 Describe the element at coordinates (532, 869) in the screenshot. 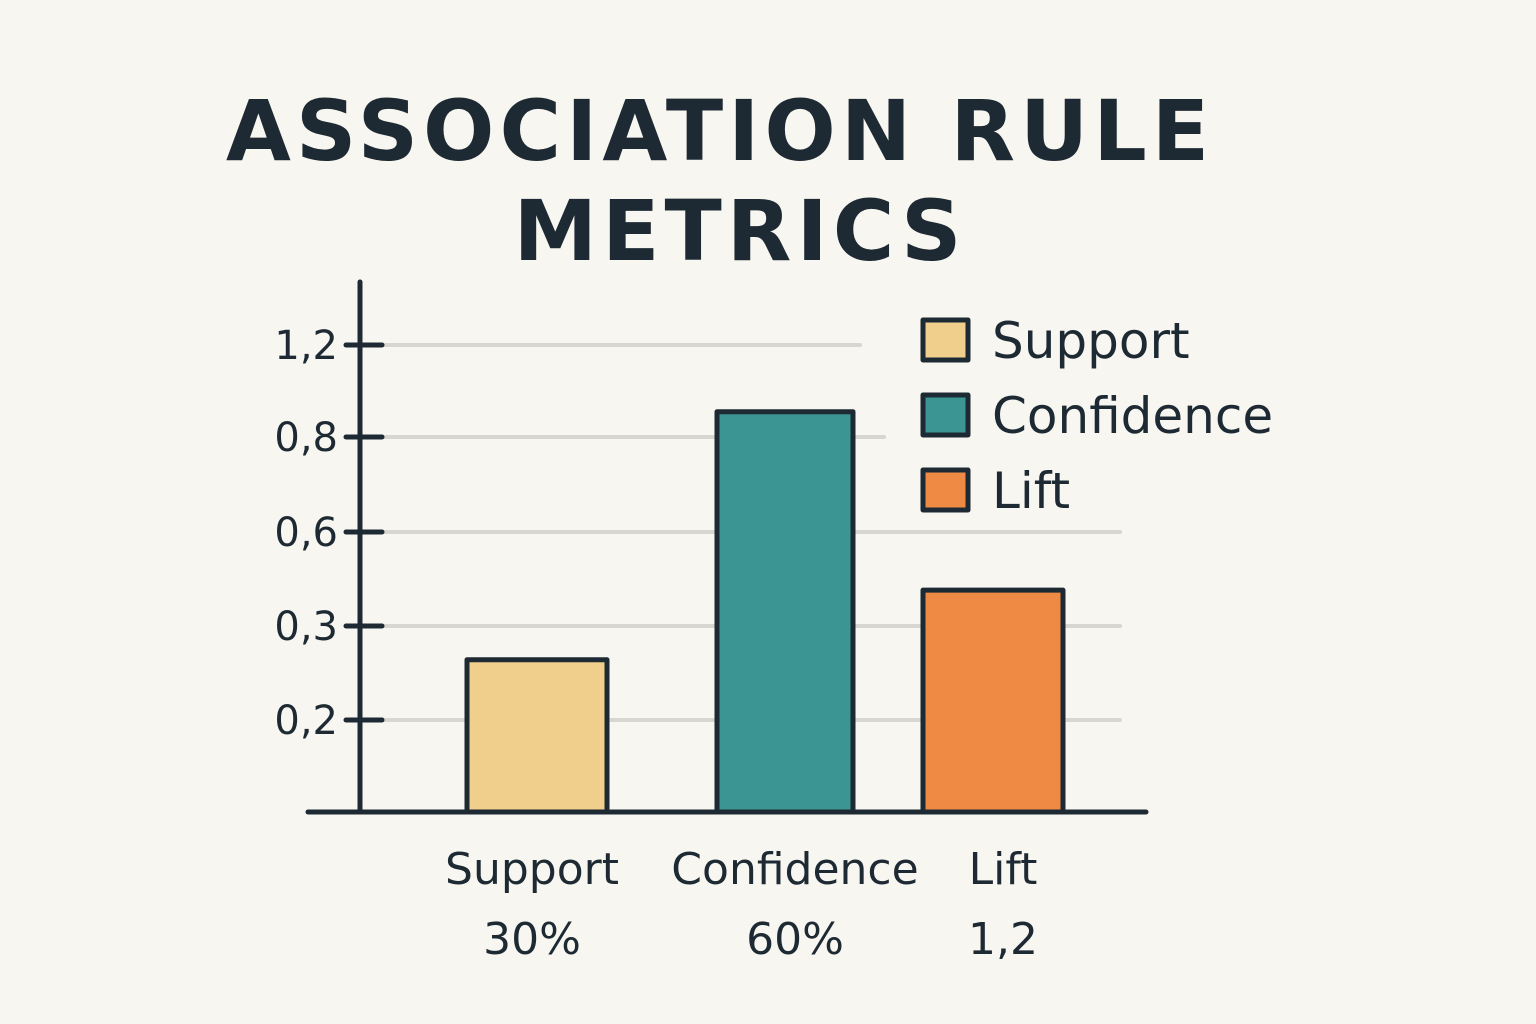

I see `category-label: Support` at that location.